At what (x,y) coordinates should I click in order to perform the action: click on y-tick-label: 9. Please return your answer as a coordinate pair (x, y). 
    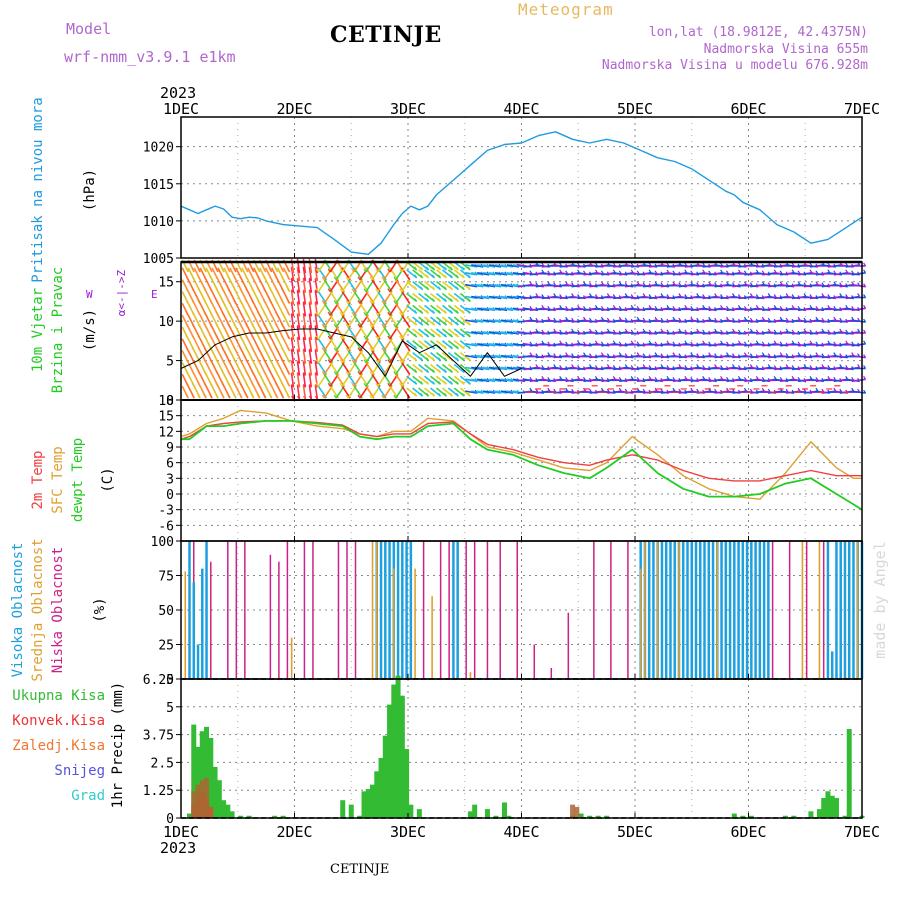
    Looking at the image, I should click on (170, 448).